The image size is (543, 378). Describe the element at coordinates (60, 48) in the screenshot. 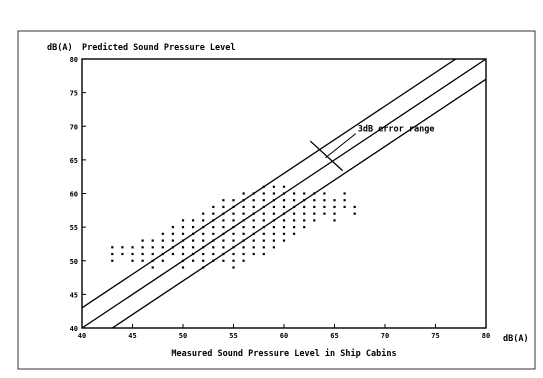

I see `y-axis-unit: dB(A)` at that location.